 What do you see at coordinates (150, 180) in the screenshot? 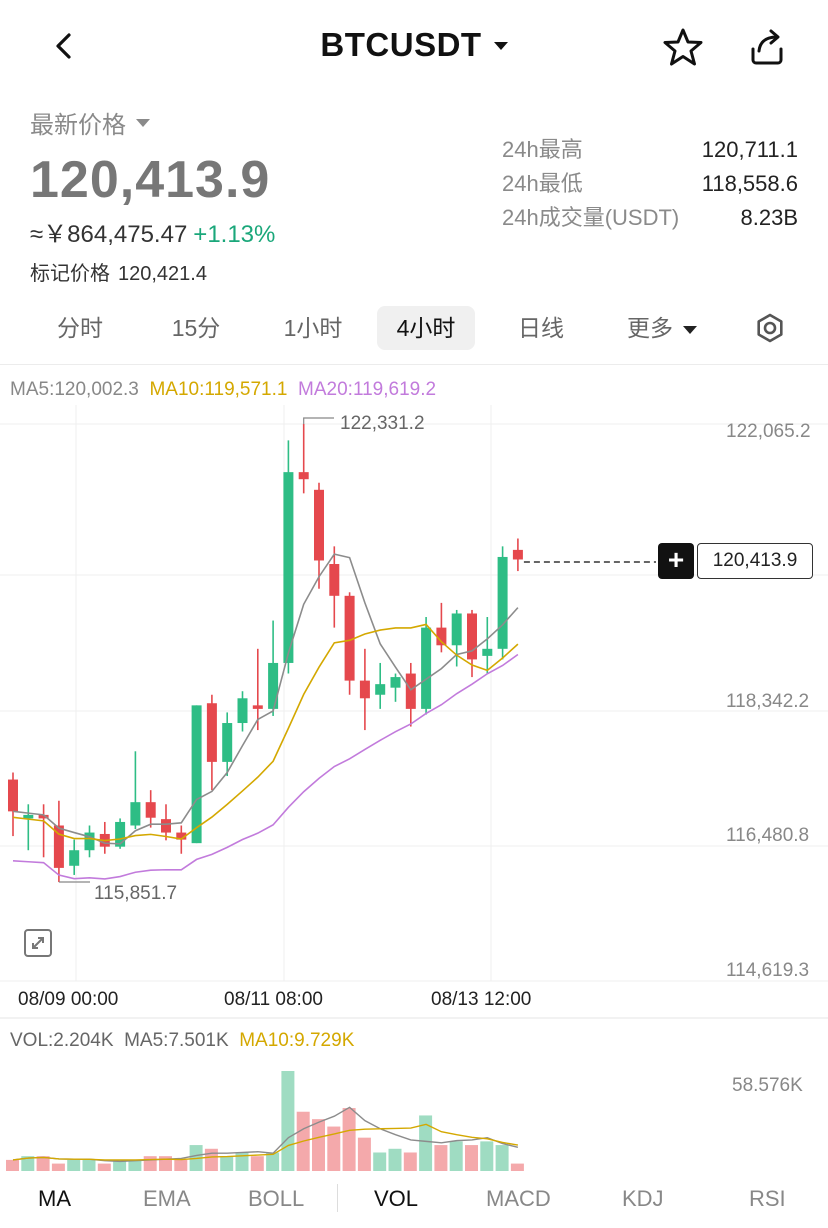
I see `last-price: 120,413.9` at bounding box center [150, 180].